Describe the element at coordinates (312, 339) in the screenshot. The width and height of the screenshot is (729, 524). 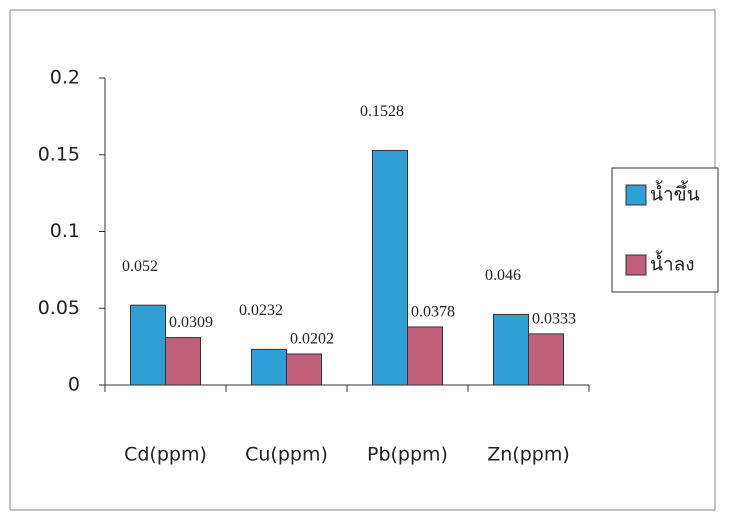
I see `value-label: 0.0202` at that location.